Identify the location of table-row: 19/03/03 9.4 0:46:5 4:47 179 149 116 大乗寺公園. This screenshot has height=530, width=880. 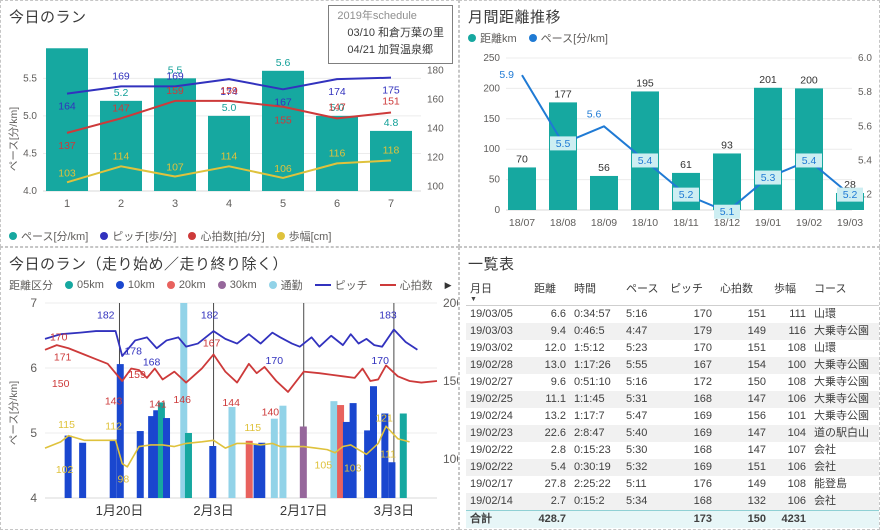
(672, 331).